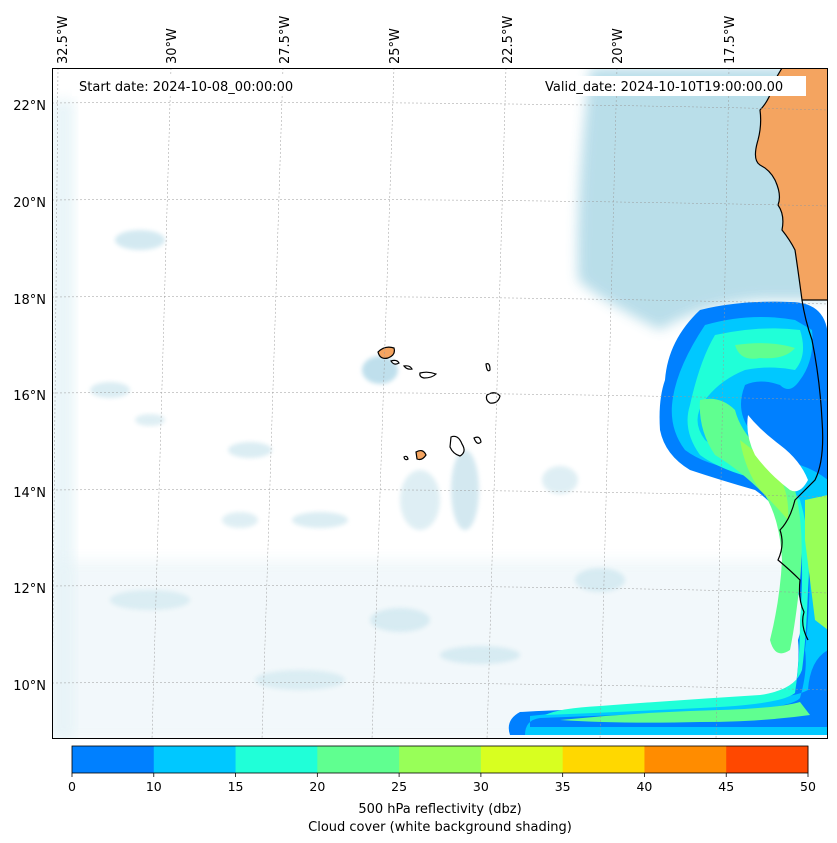 The image size is (837, 843). Describe the element at coordinates (808, 786) in the screenshot. I see `colorbar-tick-label: 50` at that location.